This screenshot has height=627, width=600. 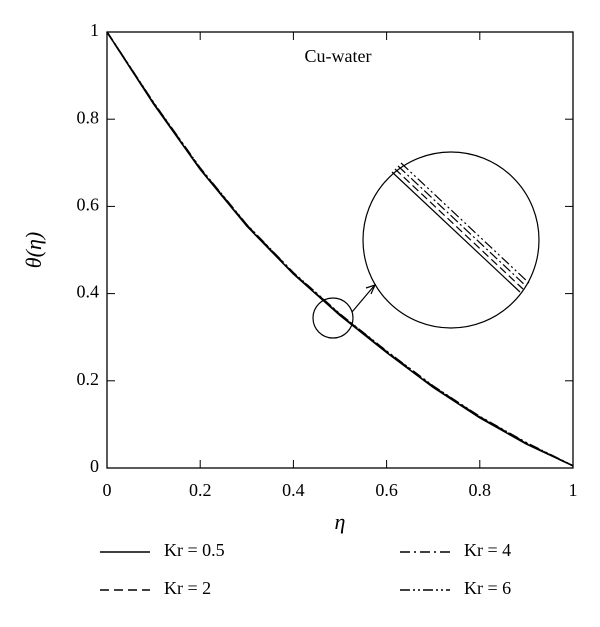 What do you see at coordinates (200, 490) in the screenshot?
I see `x-tick-label: 0.2` at bounding box center [200, 490].